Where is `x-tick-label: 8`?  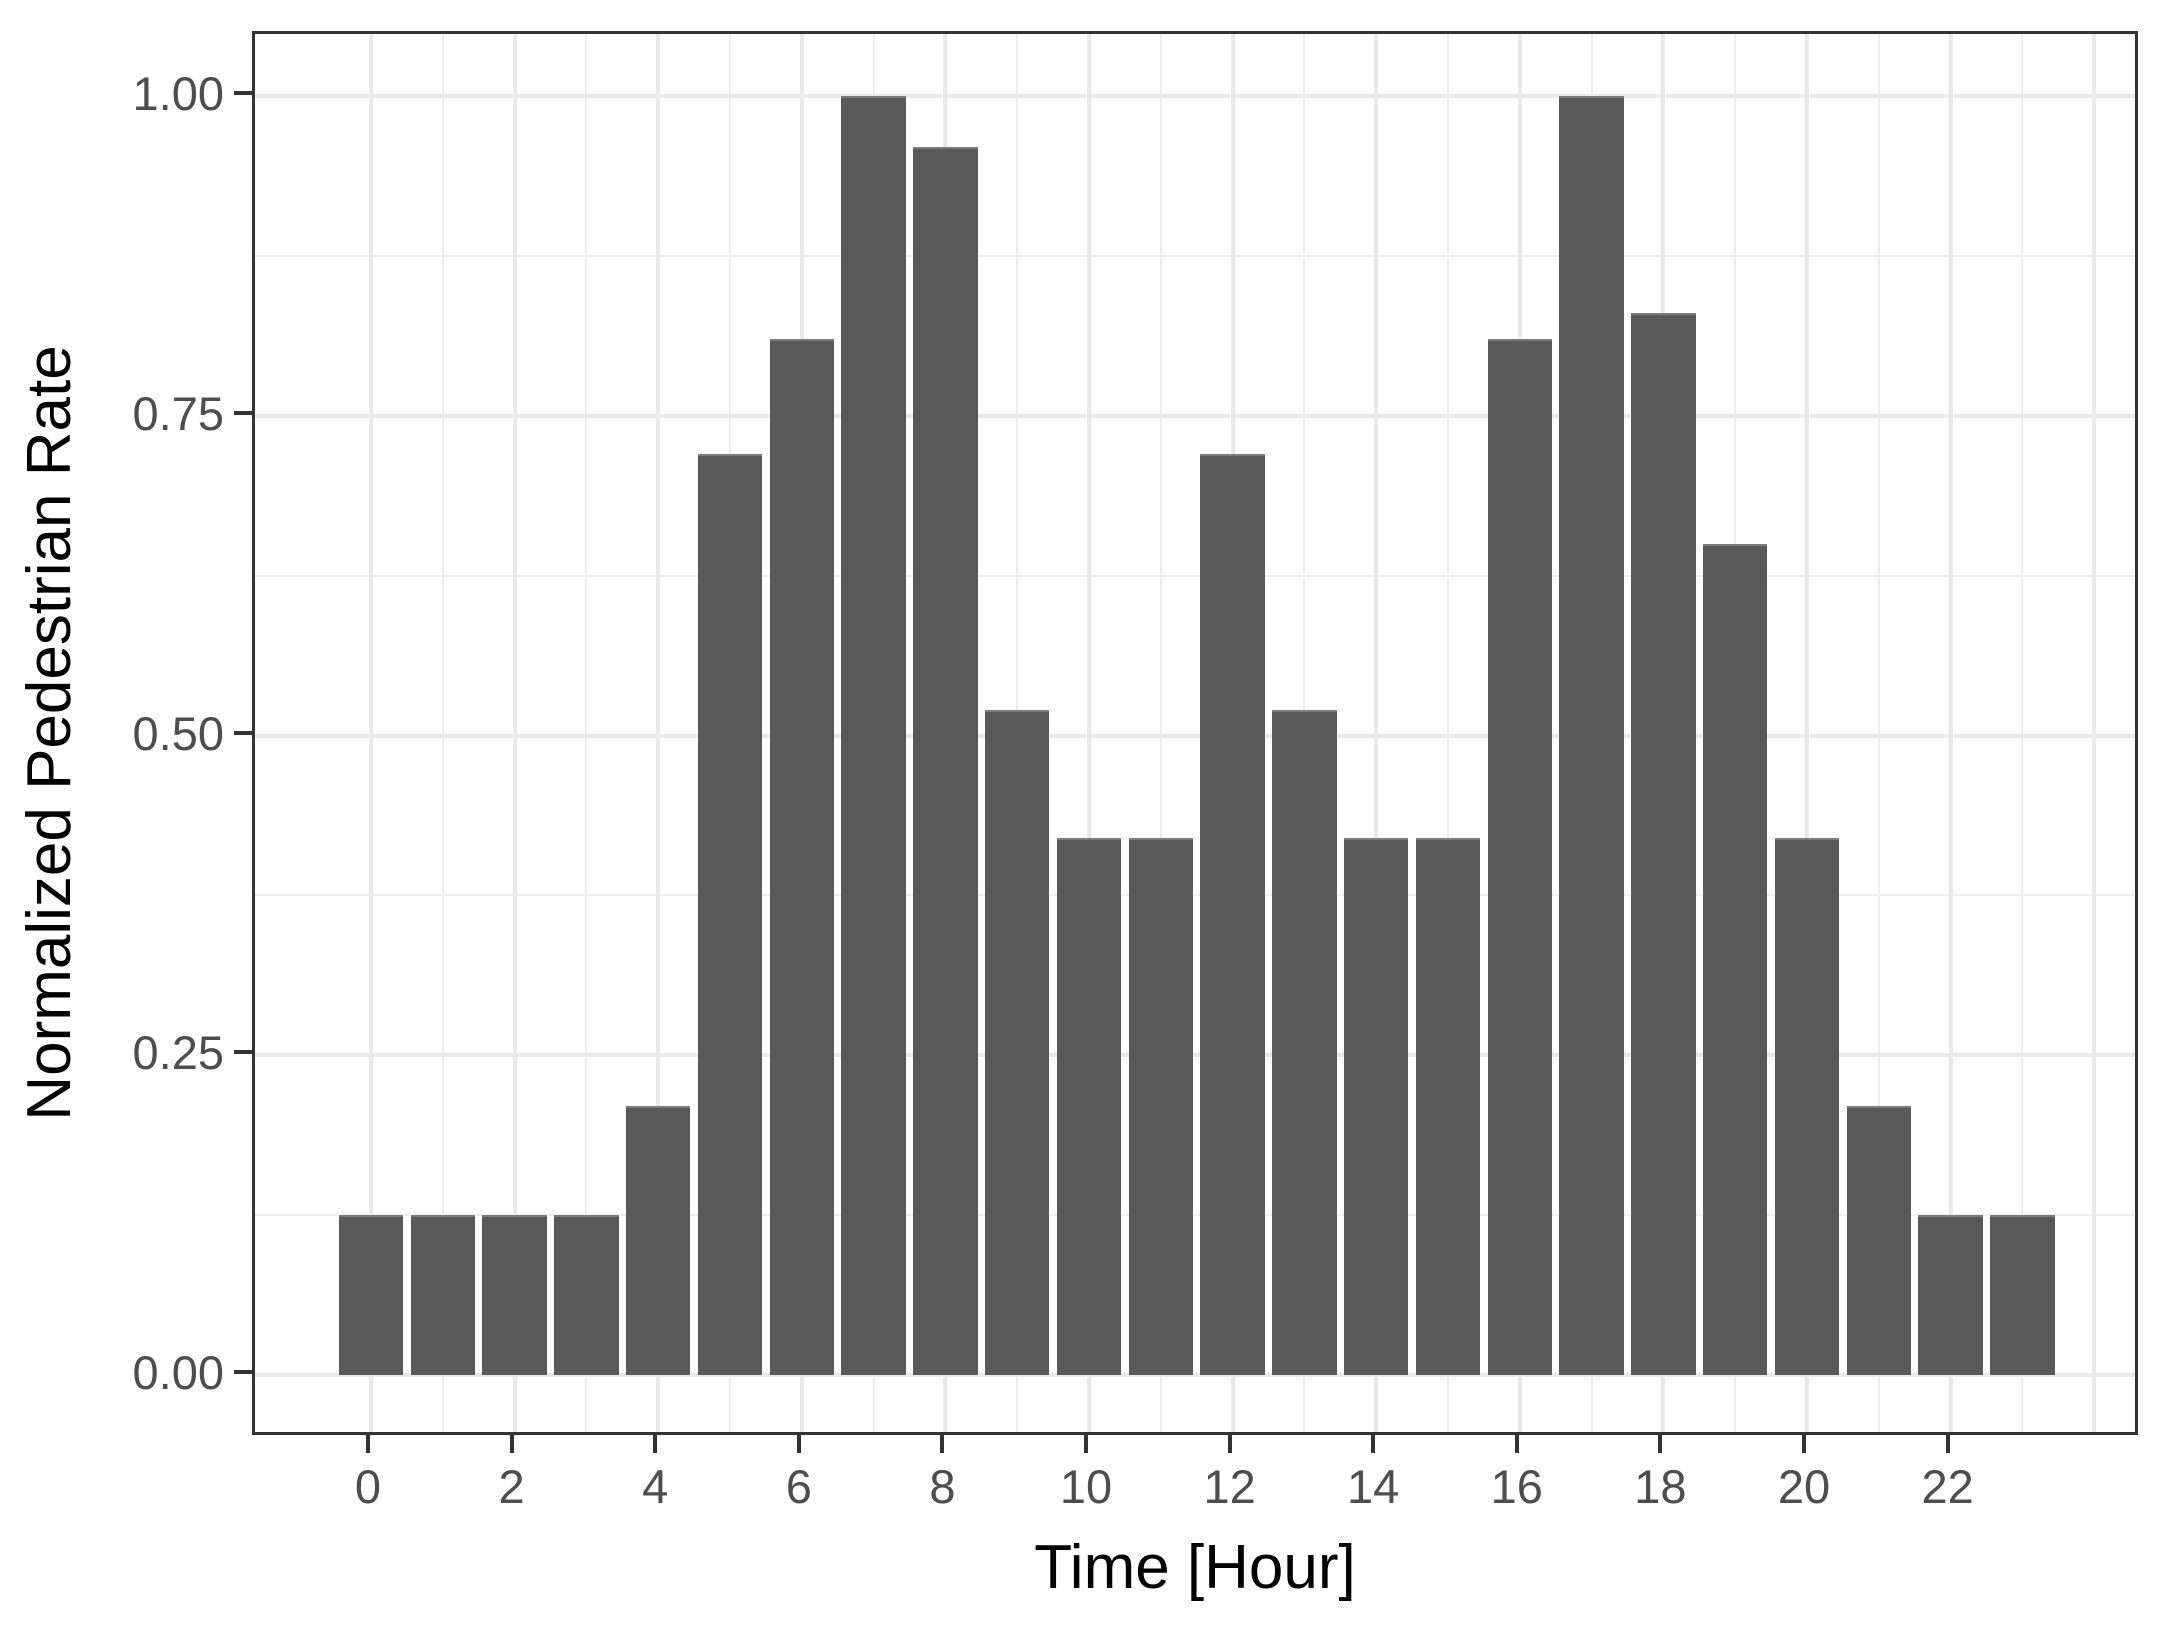 x-tick-label: 8 is located at coordinates (942, 1486).